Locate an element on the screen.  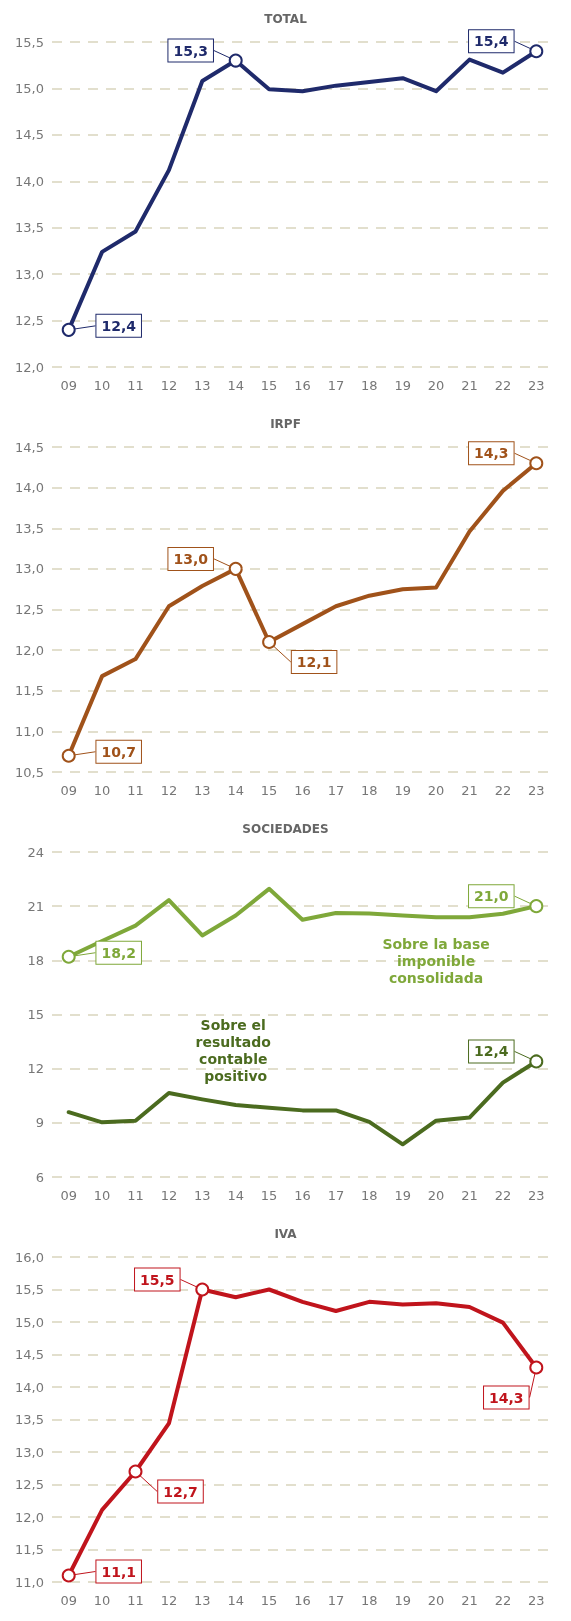
y-tick-label: 15,0 is located at coordinates (29, 88).